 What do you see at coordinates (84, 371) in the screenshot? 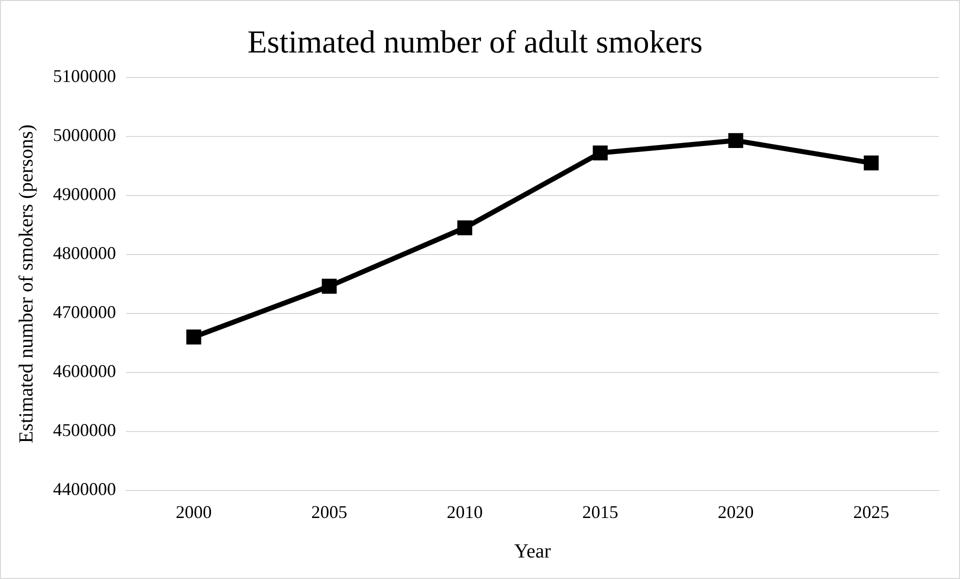
I see `y-tick-label: 4600000` at bounding box center [84, 371].